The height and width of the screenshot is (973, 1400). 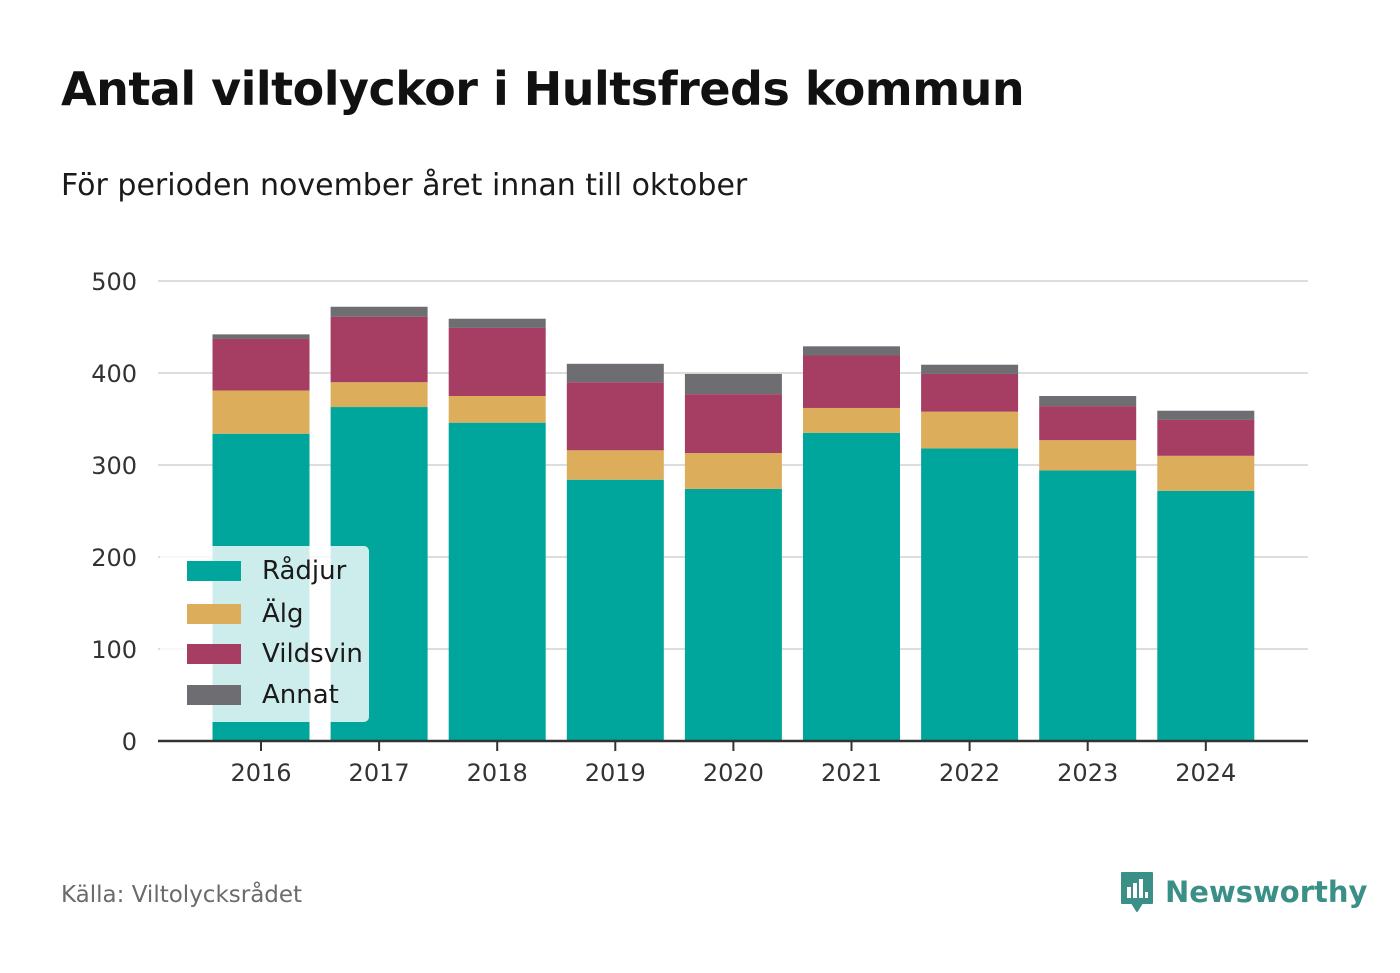 I want to click on x-tick-label: 2024, so click(x=1205, y=773).